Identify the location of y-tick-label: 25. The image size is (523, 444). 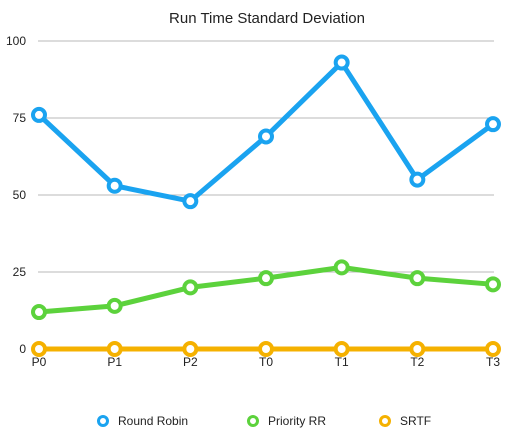
(20, 272).